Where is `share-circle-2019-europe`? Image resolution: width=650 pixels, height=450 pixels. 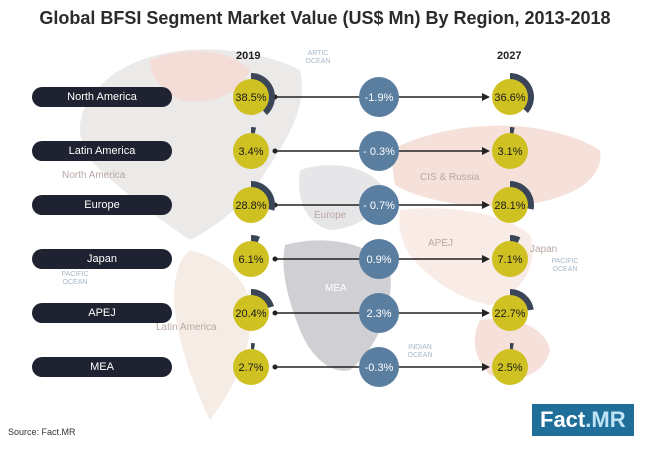 share-circle-2019-europe is located at coordinates (251, 205).